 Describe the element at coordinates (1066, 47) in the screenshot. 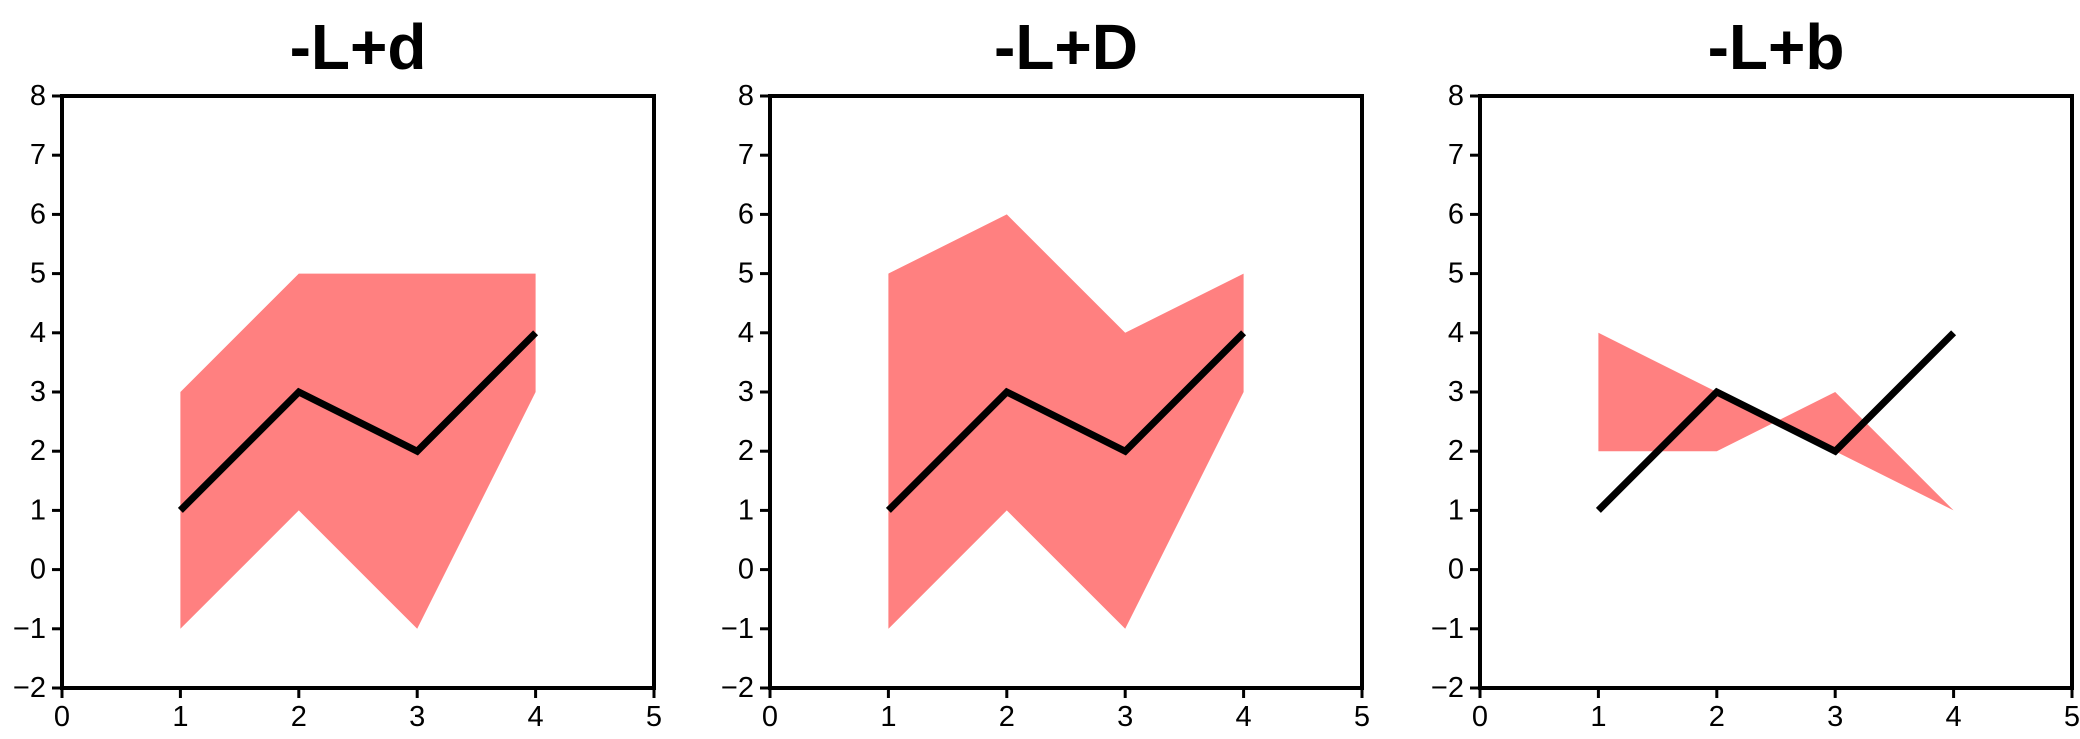

I see `chart-title: -L+D` at that location.